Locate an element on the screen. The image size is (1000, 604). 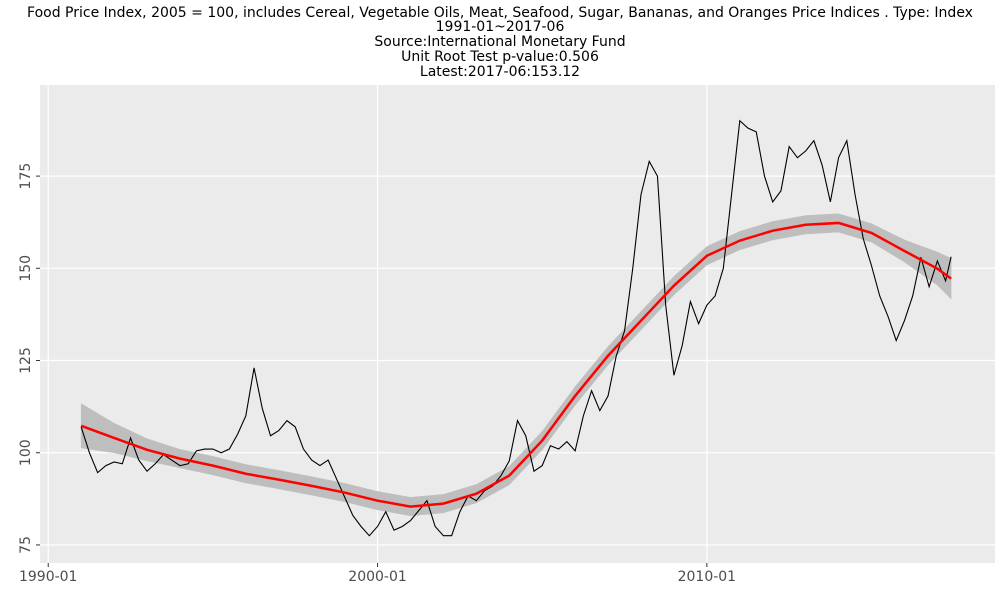
subtitle: Latest:2017-06:153.12 is located at coordinates (500, 72).